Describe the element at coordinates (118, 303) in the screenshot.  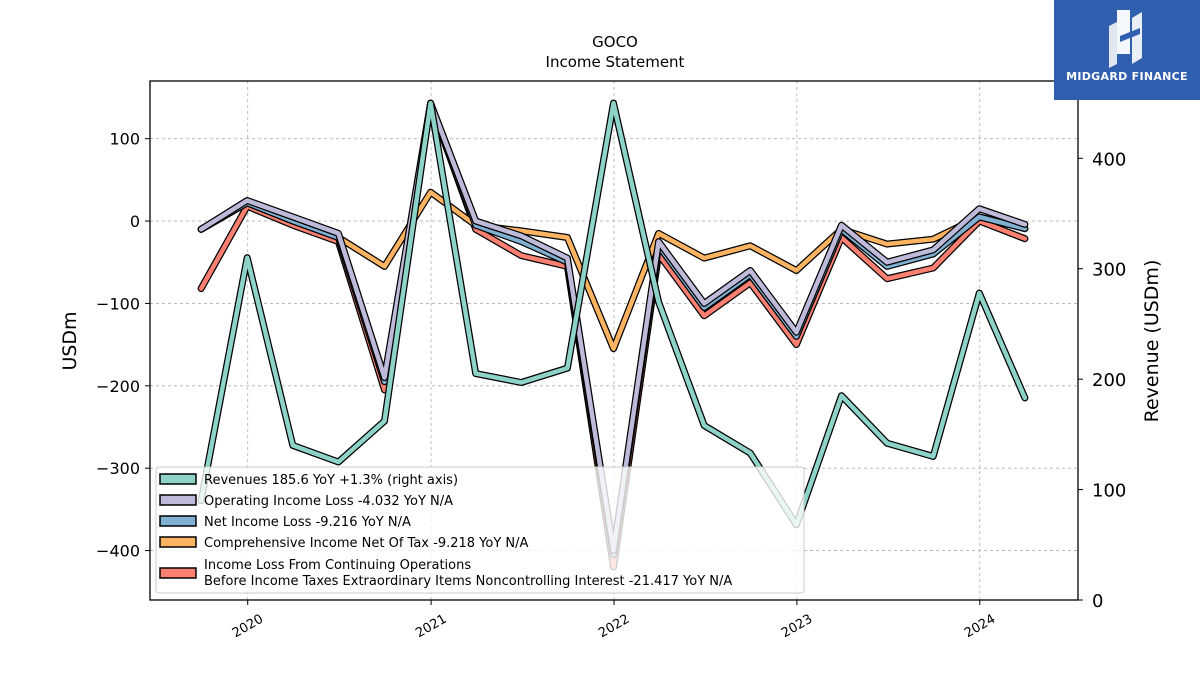
I see `y-tick-label: −100` at that location.